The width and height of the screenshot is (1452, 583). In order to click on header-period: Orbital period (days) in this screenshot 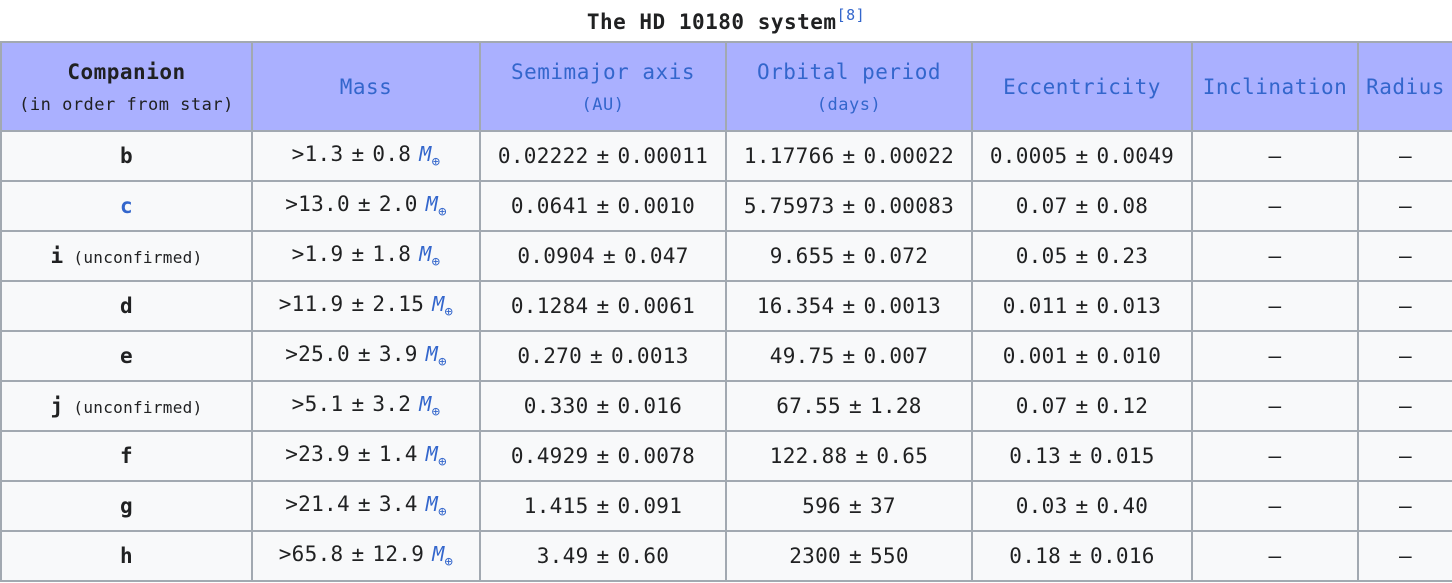, I will do `click(849, 86)`.